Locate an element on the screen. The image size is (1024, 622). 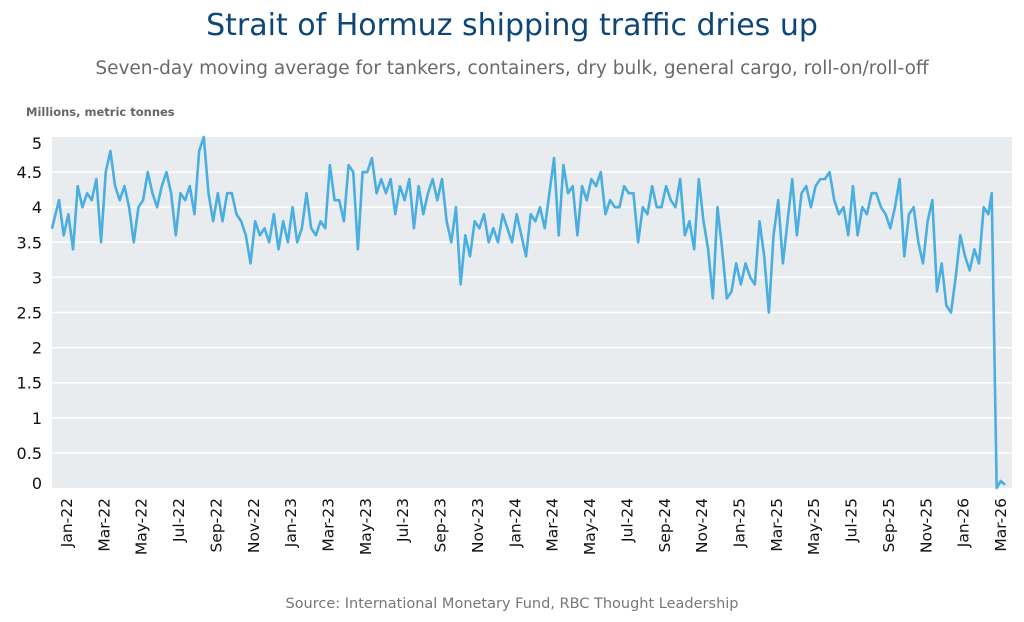
y-tick-label: 4.5 is located at coordinates (29, 172).